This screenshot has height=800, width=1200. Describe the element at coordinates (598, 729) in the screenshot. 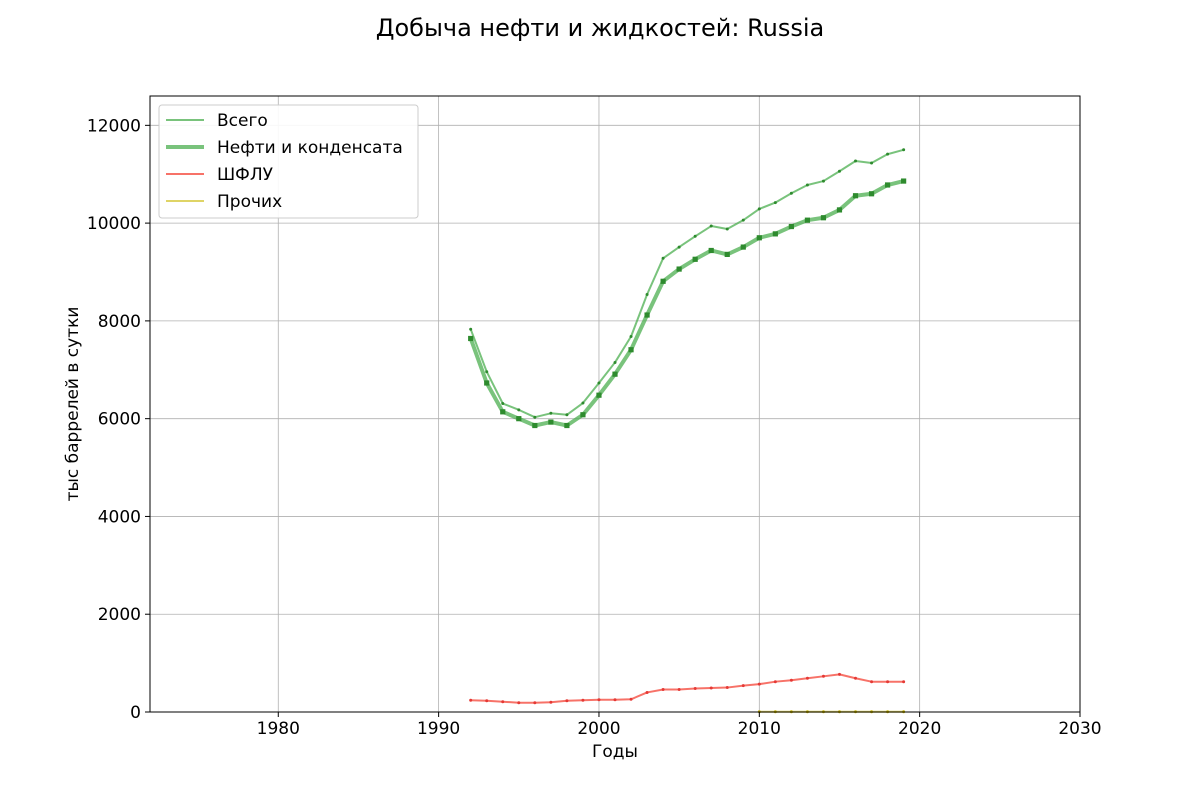

I see `x-tick-label: 2000` at that location.